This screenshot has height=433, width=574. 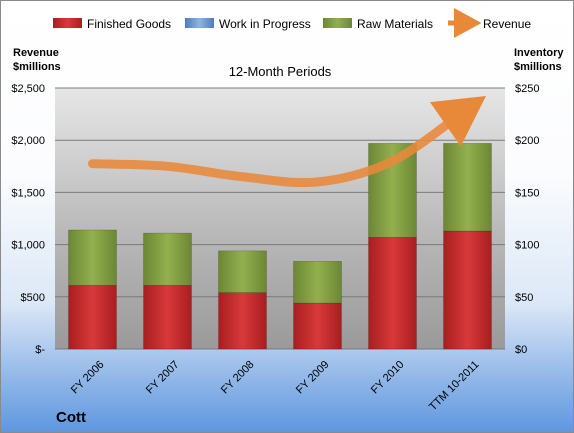 I want to click on x-tick-label: FY 2010, so click(x=388, y=378).